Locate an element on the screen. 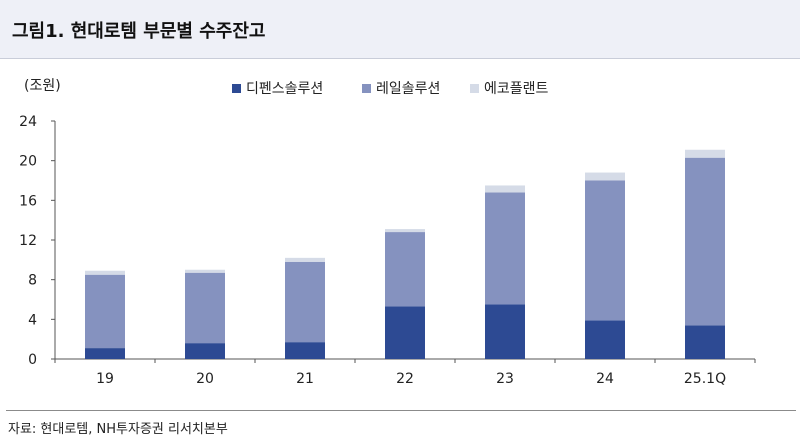  legend-label: 디펜스솔루션 is located at coordinates (284, 89).